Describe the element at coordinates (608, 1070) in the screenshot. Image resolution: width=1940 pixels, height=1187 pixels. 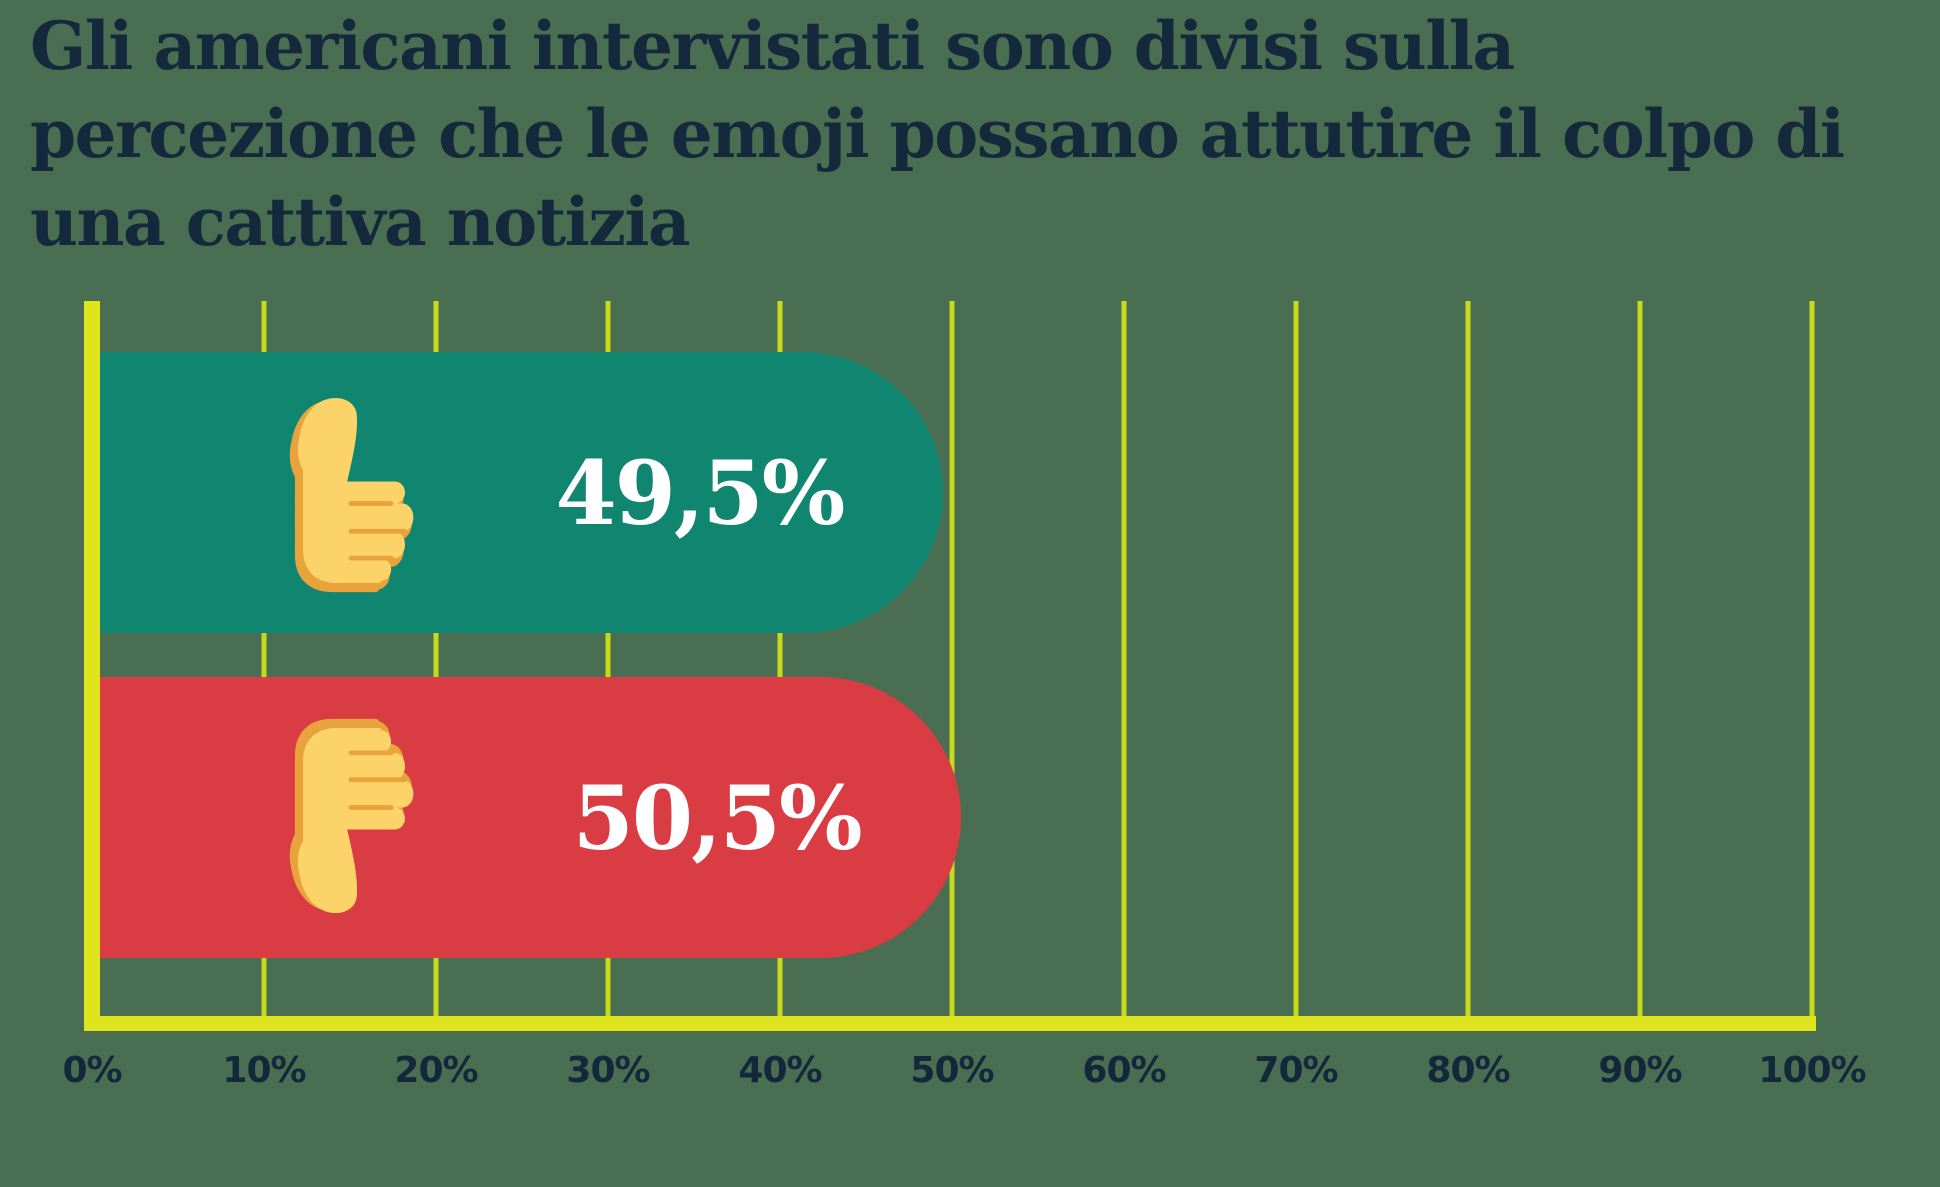
I see `x-tick-label: 30%` at that location.